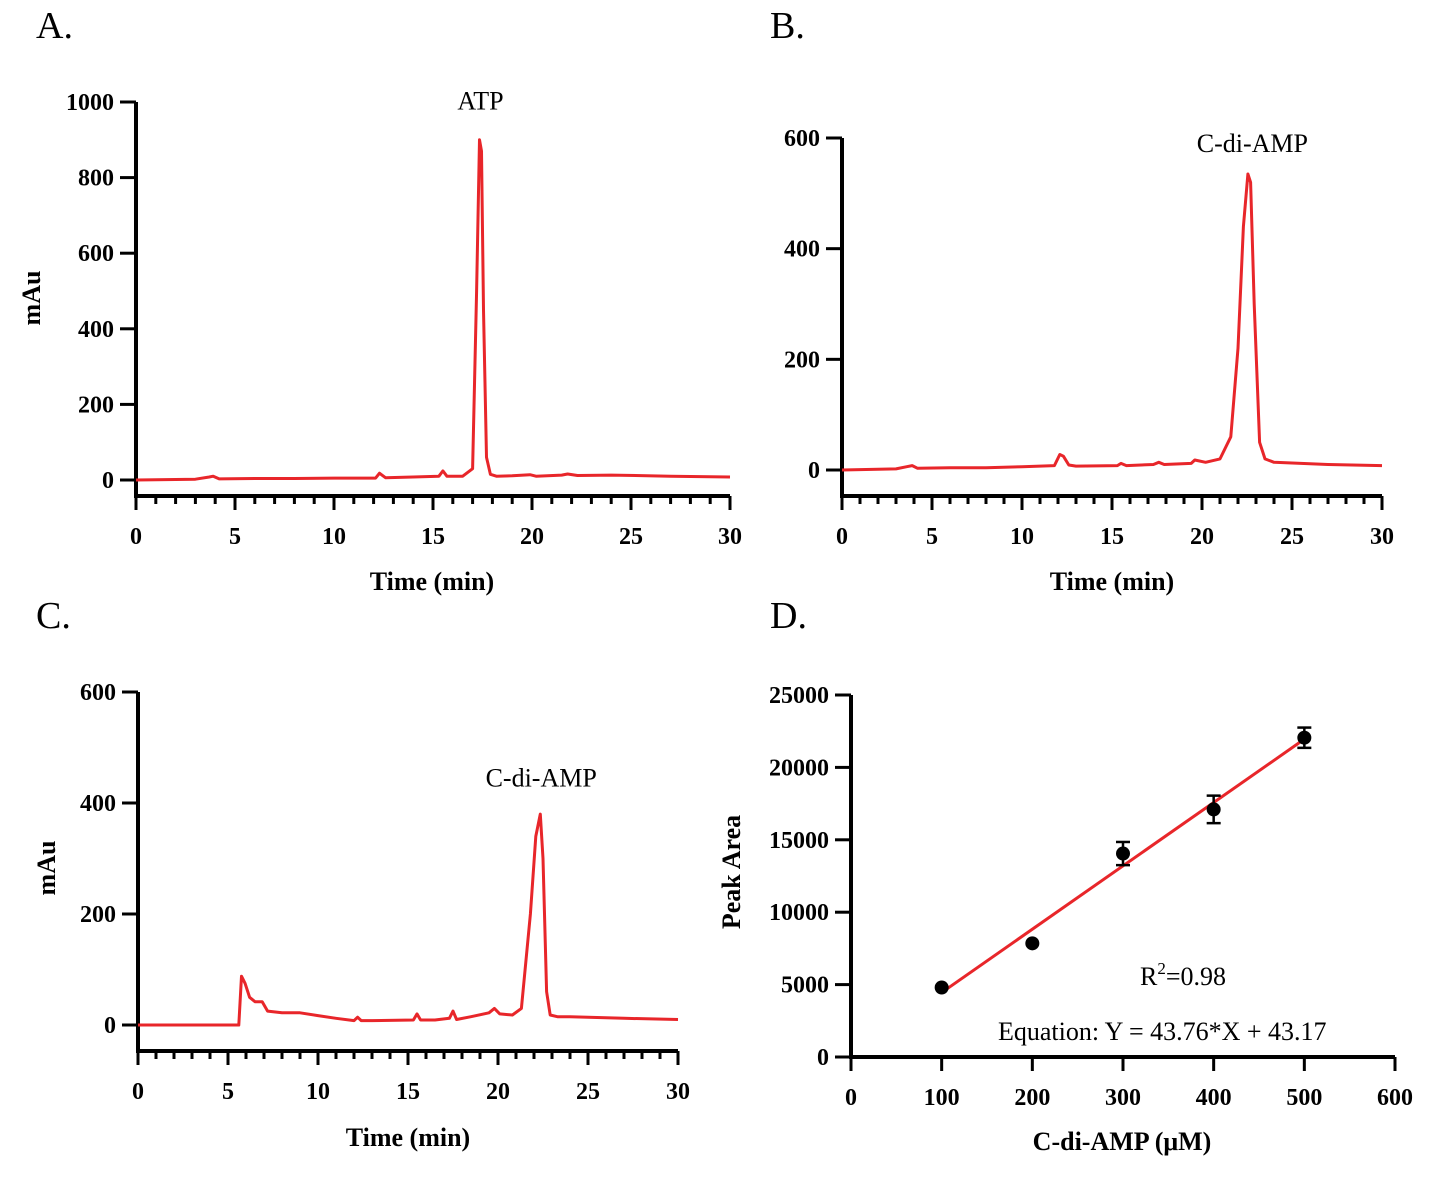  Describe the element at coordinates (1202, 537) in the screenshot. I see `panel-b-x-tick-label: 20` at that location.